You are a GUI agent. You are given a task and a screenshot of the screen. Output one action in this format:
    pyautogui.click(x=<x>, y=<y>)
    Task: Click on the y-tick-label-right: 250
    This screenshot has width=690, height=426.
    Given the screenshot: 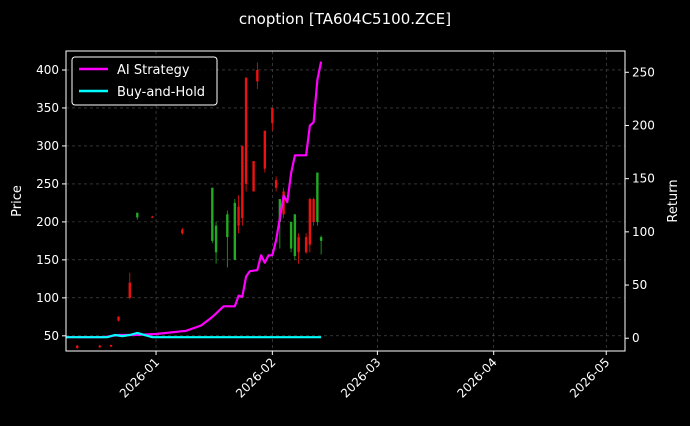 What is the action you would take?
    pyautogui.click(x=643, y=72)
    